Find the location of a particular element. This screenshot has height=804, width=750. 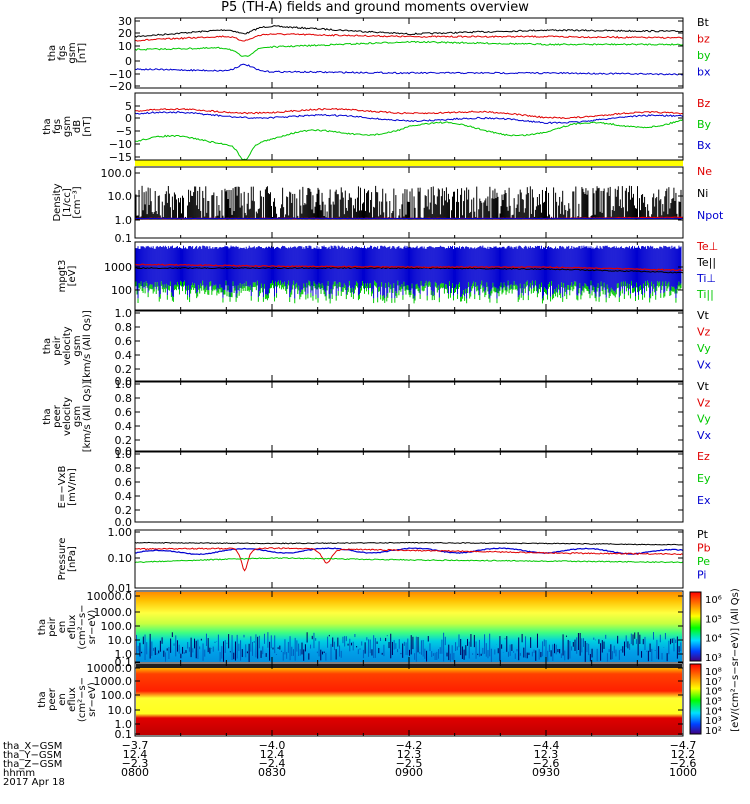

series-Pe is located at coordinates (409, 560).